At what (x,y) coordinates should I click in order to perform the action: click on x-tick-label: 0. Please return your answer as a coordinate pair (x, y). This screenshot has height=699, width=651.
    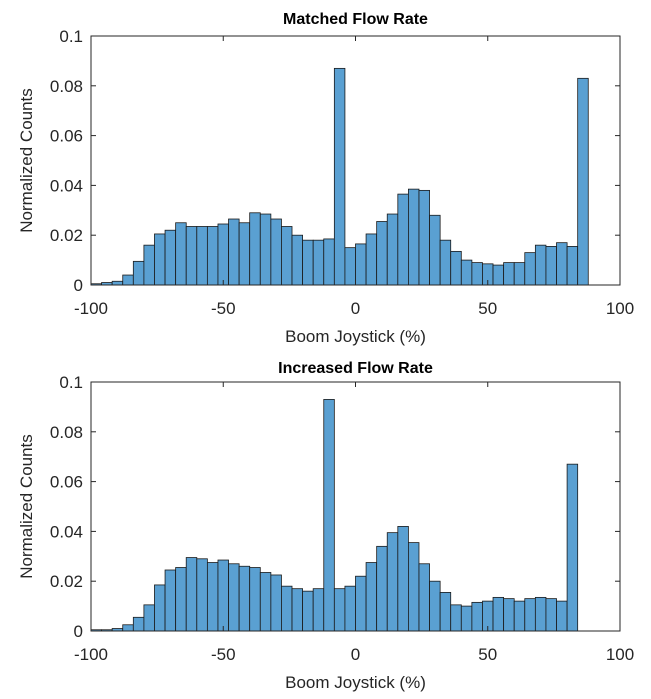
    Looking at the image, I should click on (355, 308).